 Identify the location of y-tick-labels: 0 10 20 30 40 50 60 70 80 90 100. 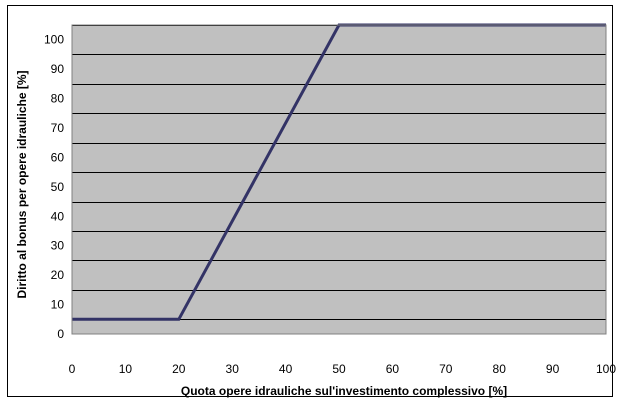
(54, 187).